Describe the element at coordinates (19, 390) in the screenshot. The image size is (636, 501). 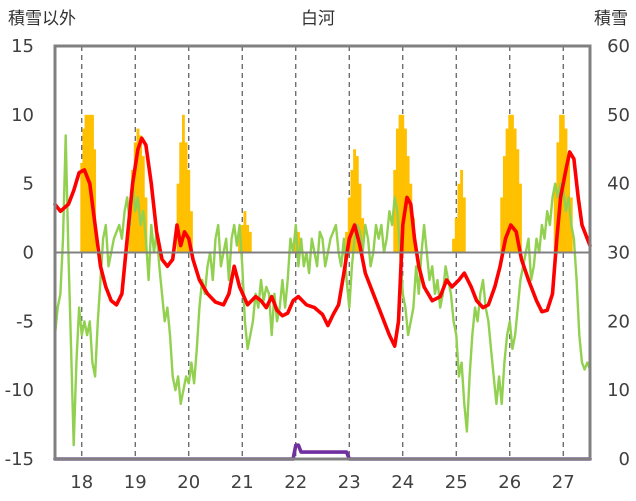
I see `left-tick-label: -10` at that location.